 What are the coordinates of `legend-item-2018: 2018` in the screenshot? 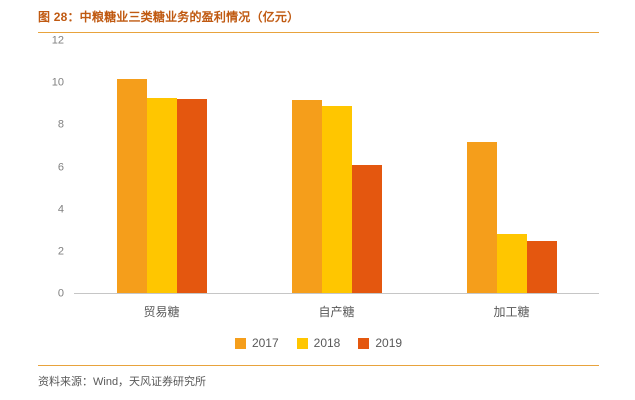 It's located at (318, 343).